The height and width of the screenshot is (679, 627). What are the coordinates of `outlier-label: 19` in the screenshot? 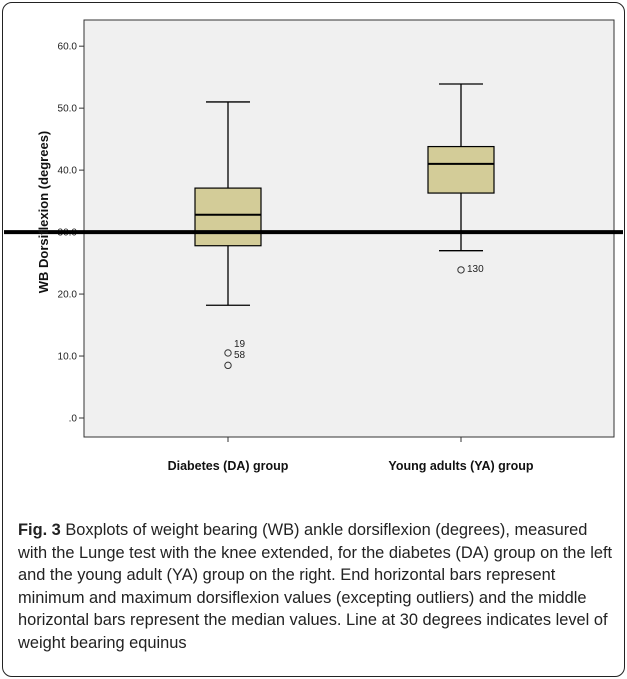 It's located at (240, 344).